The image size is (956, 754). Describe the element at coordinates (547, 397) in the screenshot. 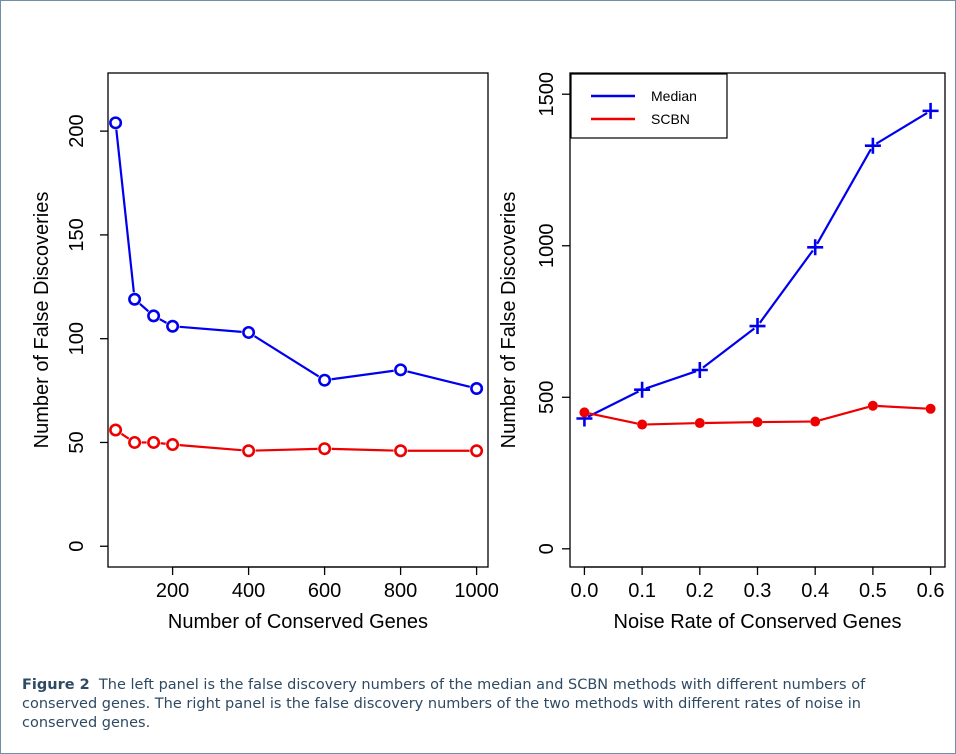

I see `panel2-y-tick-label: 500` at that location.